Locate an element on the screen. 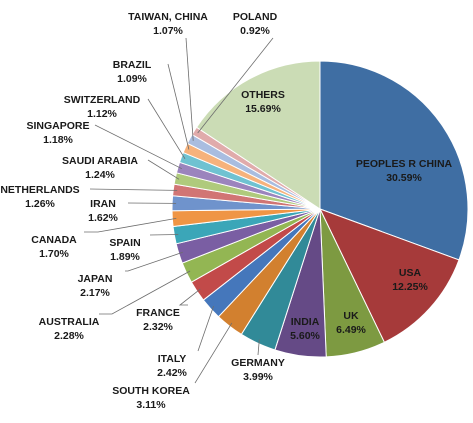 This screenshot has height=423, width=473. slice-value-uk: 6.49% is located at coordinates (351, 330).